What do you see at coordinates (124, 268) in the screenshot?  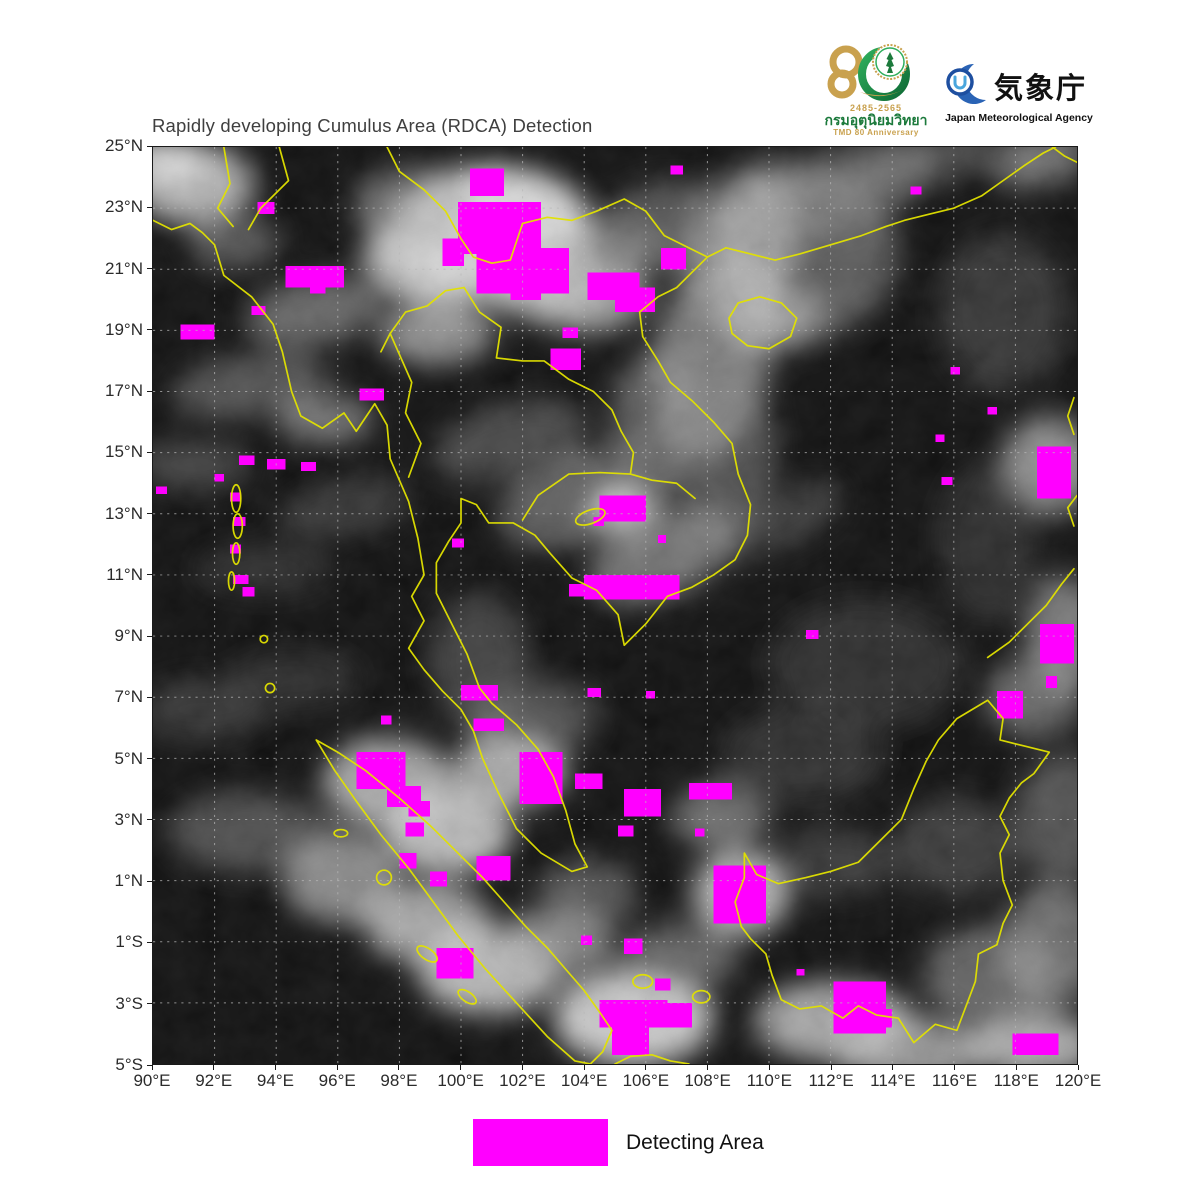 I see `y-tick-label: 21°N` at bounding box center [124, 268].